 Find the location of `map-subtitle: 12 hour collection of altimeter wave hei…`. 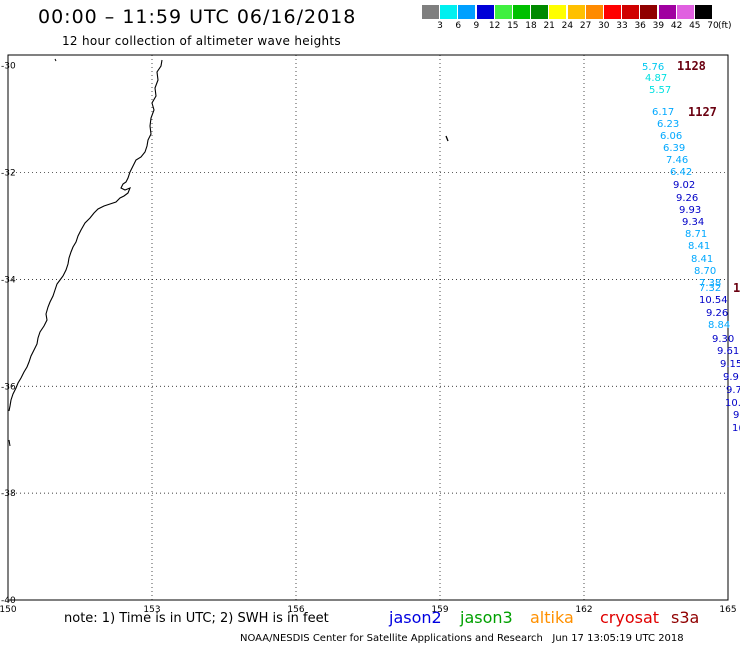

map-subtitle: 12 hour collection of altimeter wave hei… is located at coordinates (201, 41).